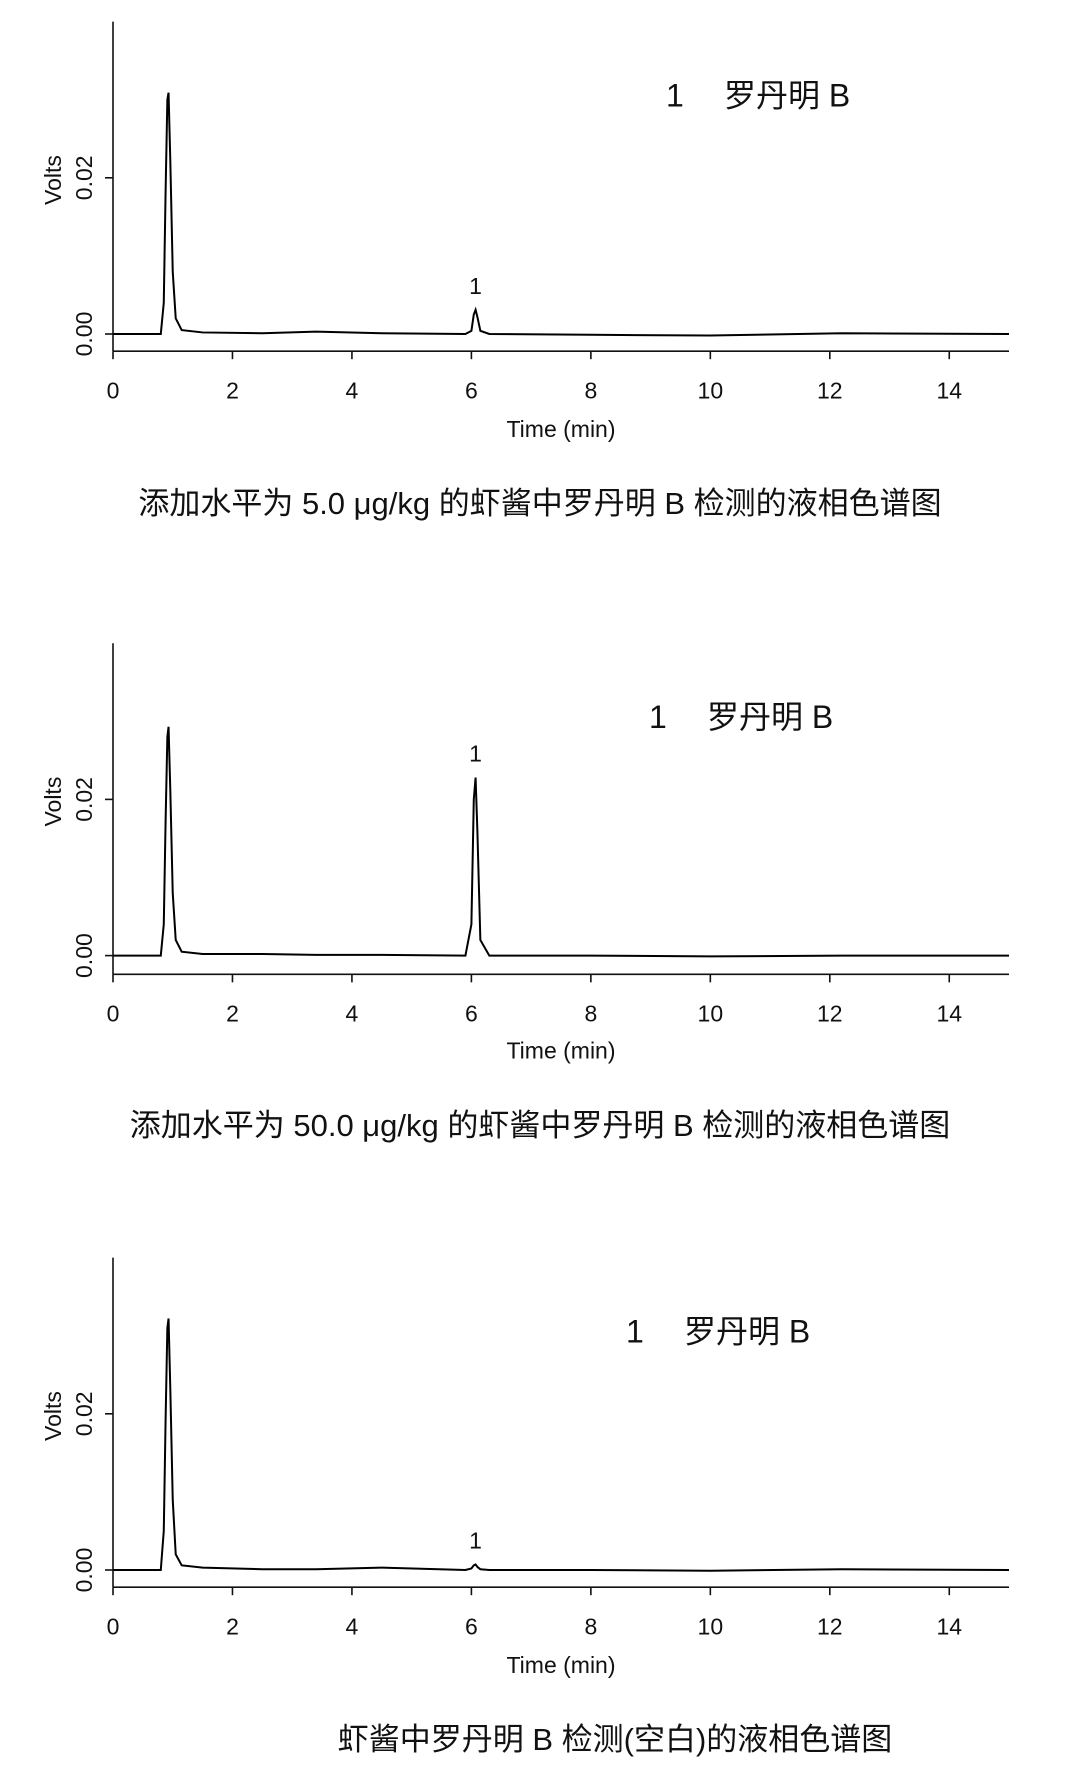  Describe the element at coordinates (615, 1739) in the screenshot. I see `caption: 虾酱中罗丹明 B 检测(空白)的液相色谱图` at that location.